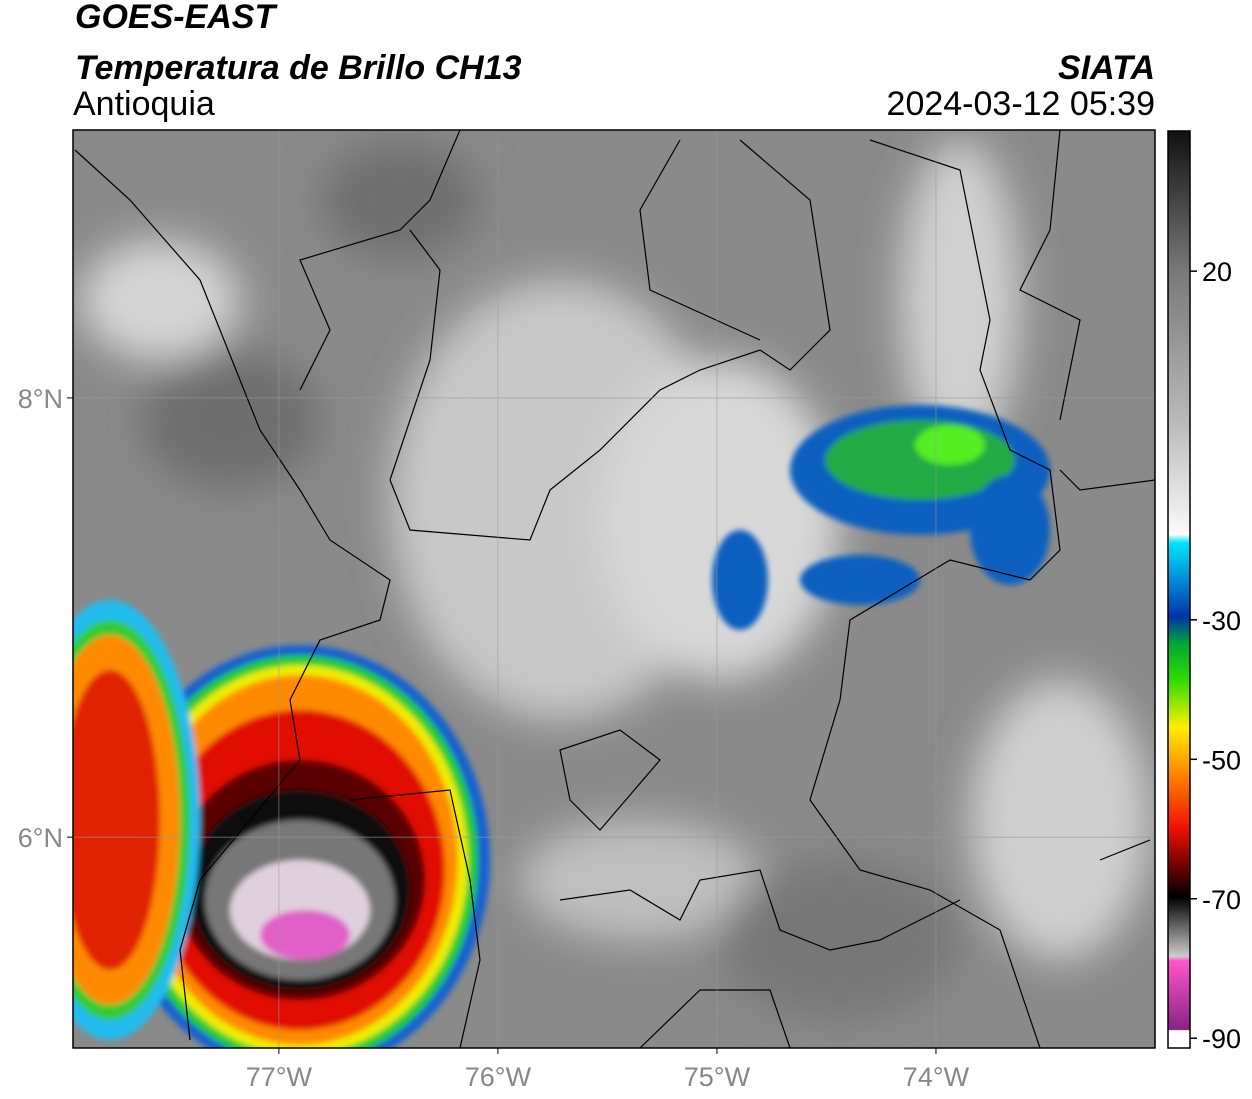 The image size is (1252, 1099). What do you see at coordinates (498, 1077) in the screenshot?
I see `lon-tick-label: 76°W` at bounding box center [498, 1077].